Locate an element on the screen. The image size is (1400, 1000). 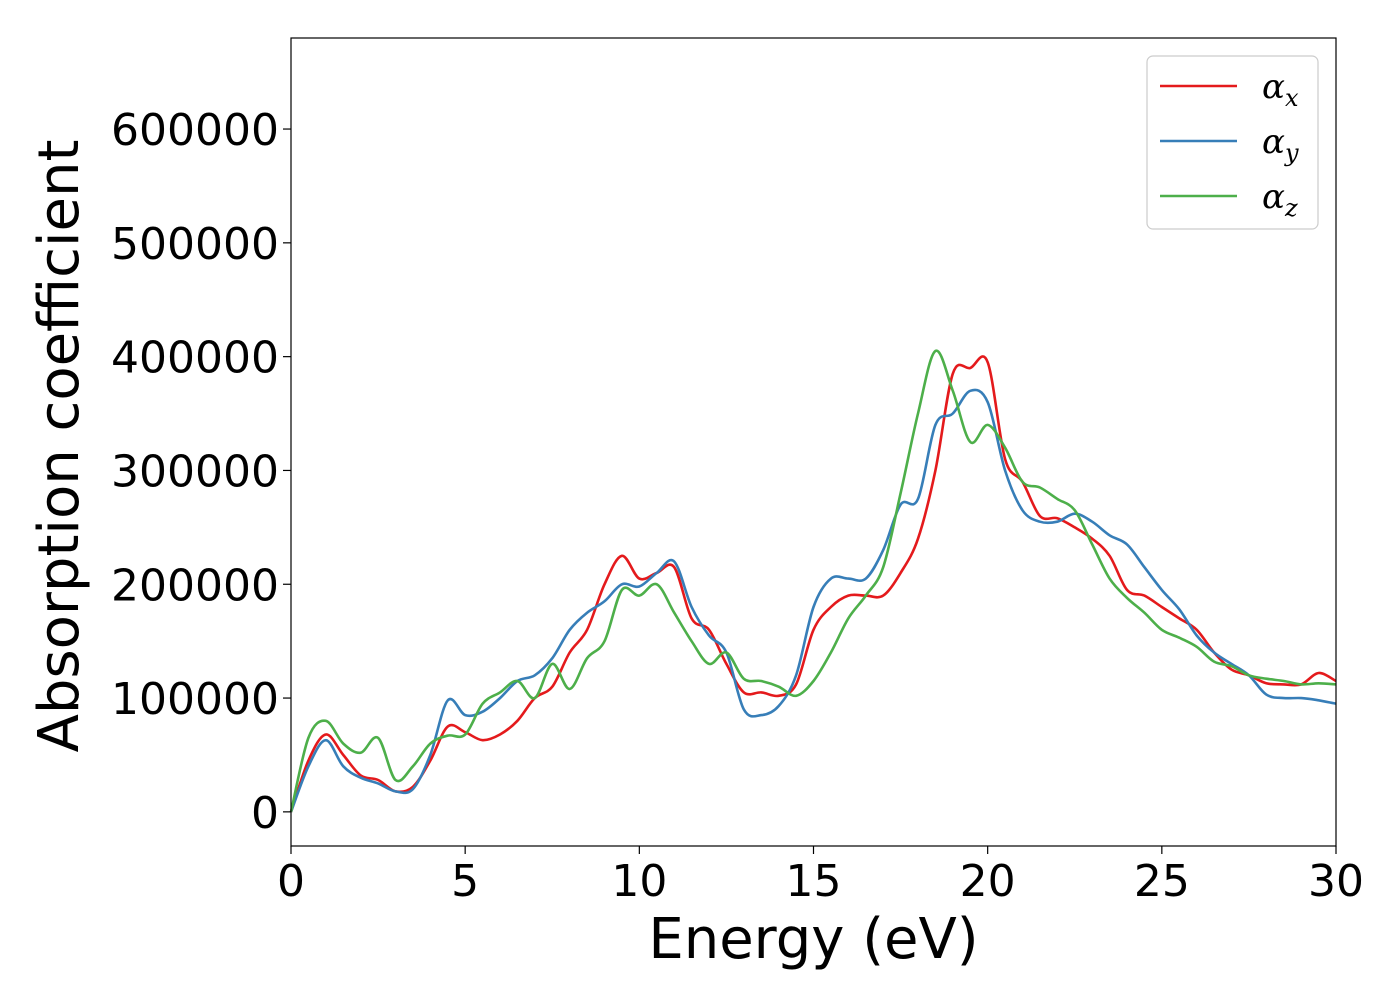
y-axis: 0 100000 200000 300000 400000 500000 600000 is located at coordinates (201, 472).